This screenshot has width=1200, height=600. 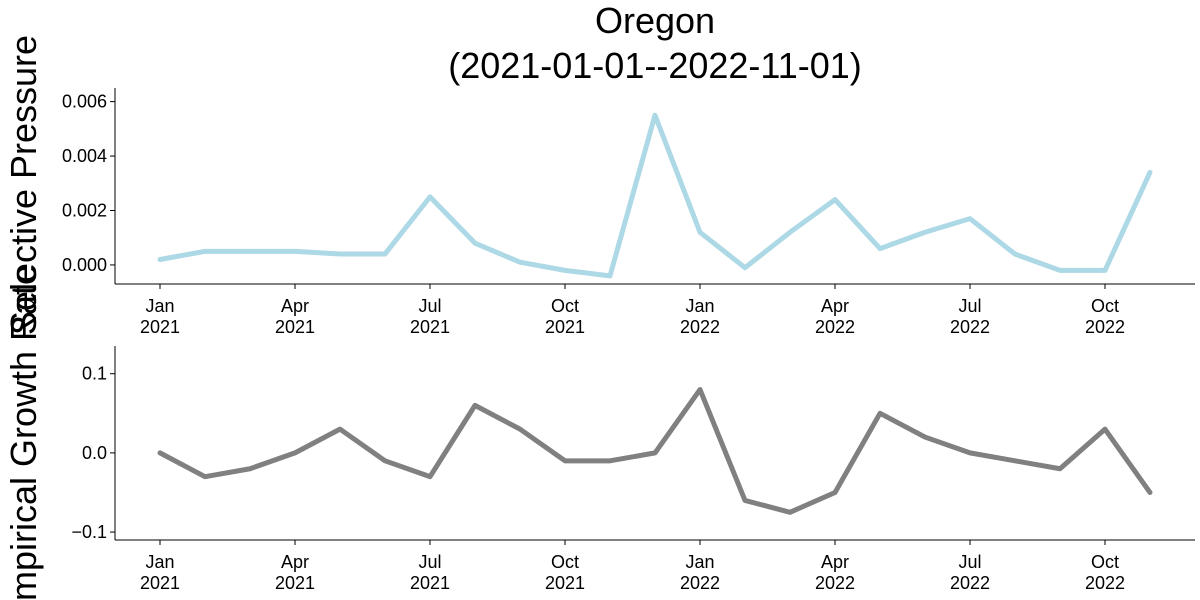 What do you see at coordinates (84, 265) in the screenshot?
I see `y-tick-label: 0.000` at bounding box center [84, 265].